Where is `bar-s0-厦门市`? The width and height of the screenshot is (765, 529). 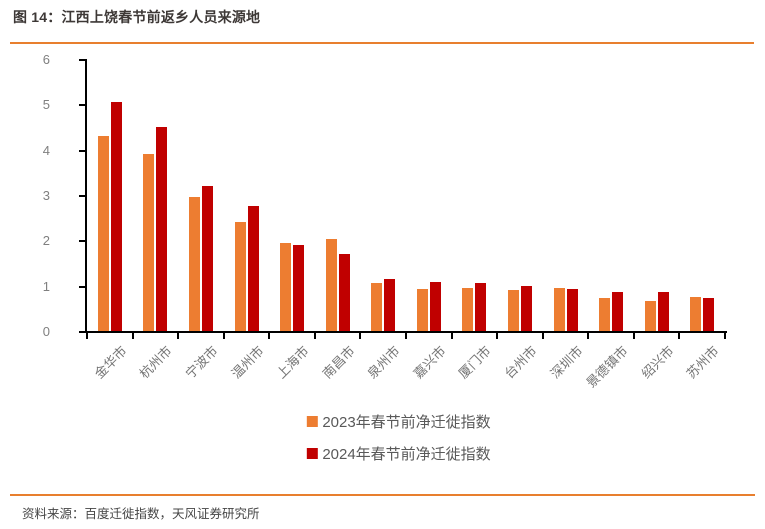
bar-s0-厦门市 is located at coordinates (468, 309).